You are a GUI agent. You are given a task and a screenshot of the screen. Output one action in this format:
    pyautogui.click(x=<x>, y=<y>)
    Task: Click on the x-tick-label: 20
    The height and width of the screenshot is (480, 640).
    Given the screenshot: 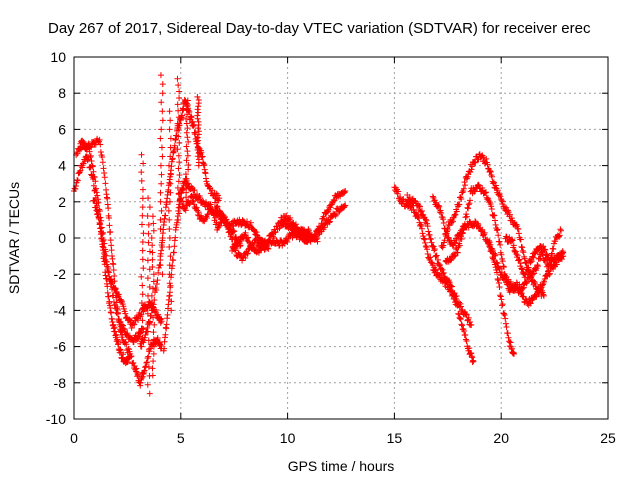 What is the action you would take?
    pyautogui.click(x=501, y=438)
    